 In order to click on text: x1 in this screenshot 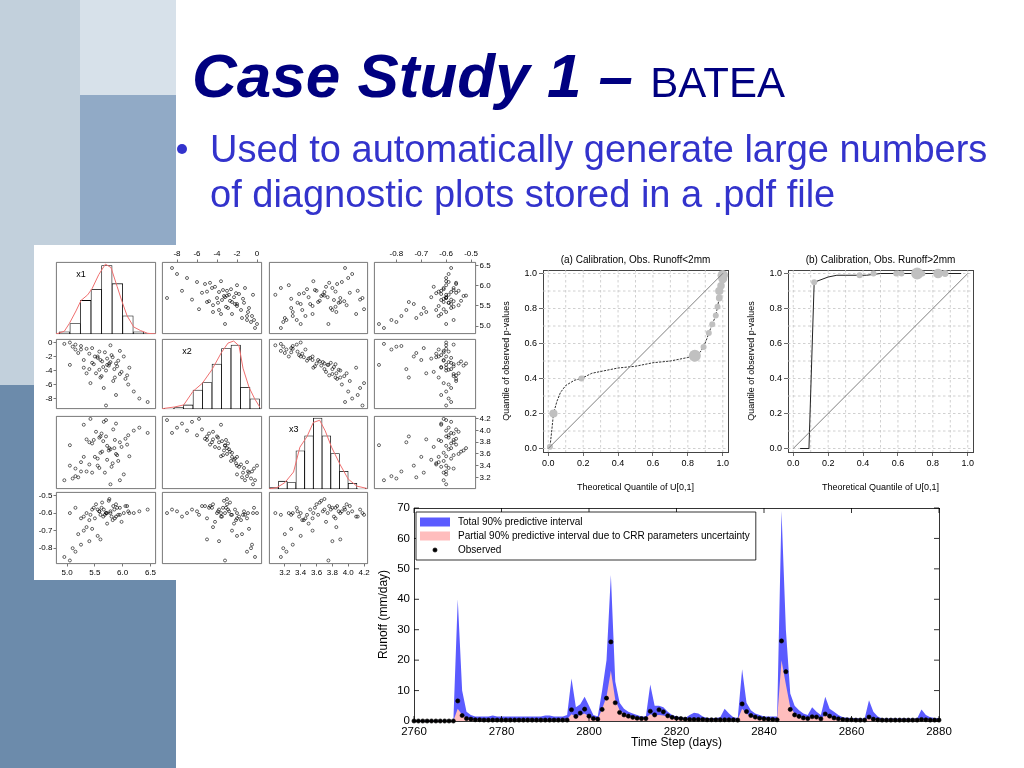, I will do `click(81, 274)`.